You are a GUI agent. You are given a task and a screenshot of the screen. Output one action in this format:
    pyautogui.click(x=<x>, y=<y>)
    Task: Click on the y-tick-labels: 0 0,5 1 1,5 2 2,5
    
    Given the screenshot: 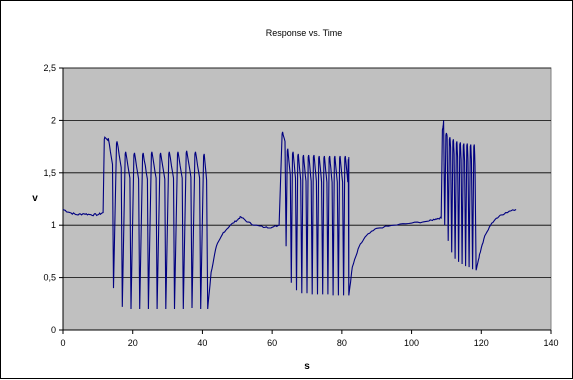 What is the action you would take?
    pyautogui.click(x=49, y=199)
    